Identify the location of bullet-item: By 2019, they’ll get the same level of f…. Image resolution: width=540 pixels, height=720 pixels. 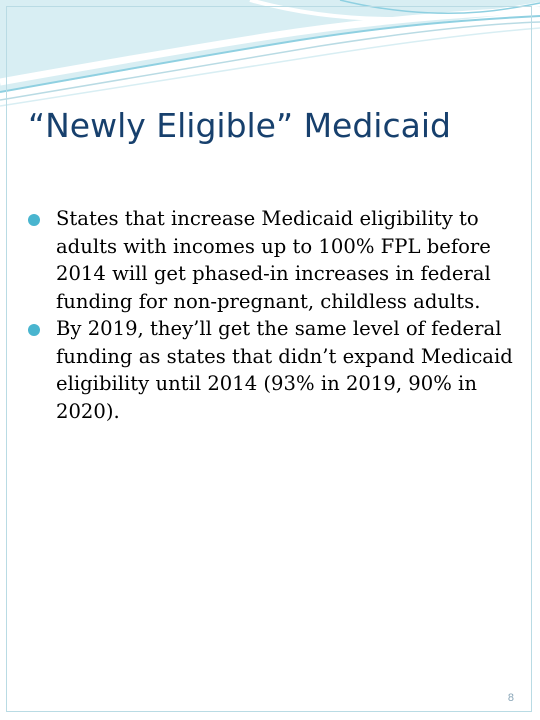
(273, 370).